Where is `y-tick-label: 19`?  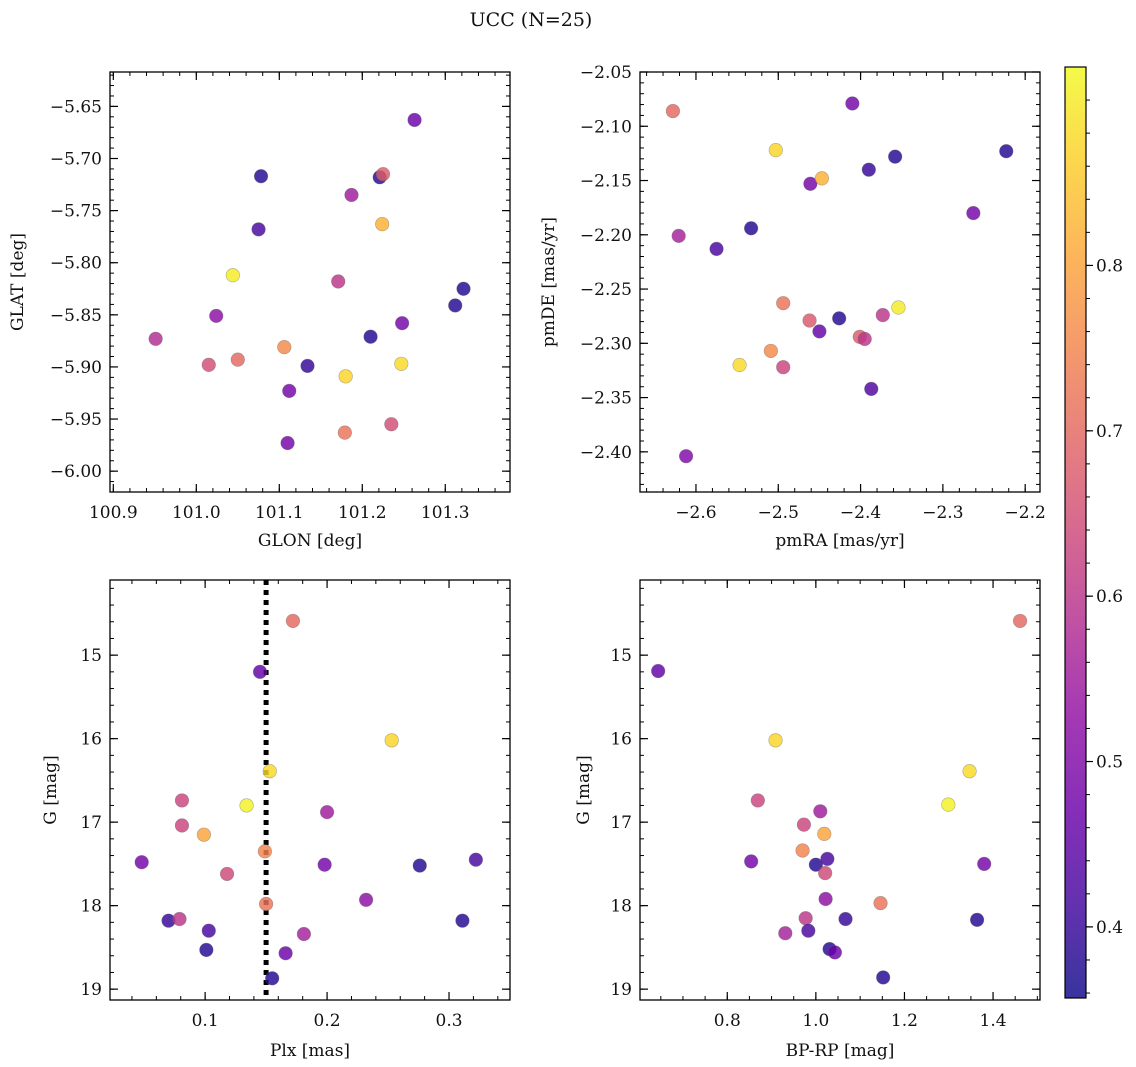 y-tick-label: 19 is located at coordinates (621, 990).